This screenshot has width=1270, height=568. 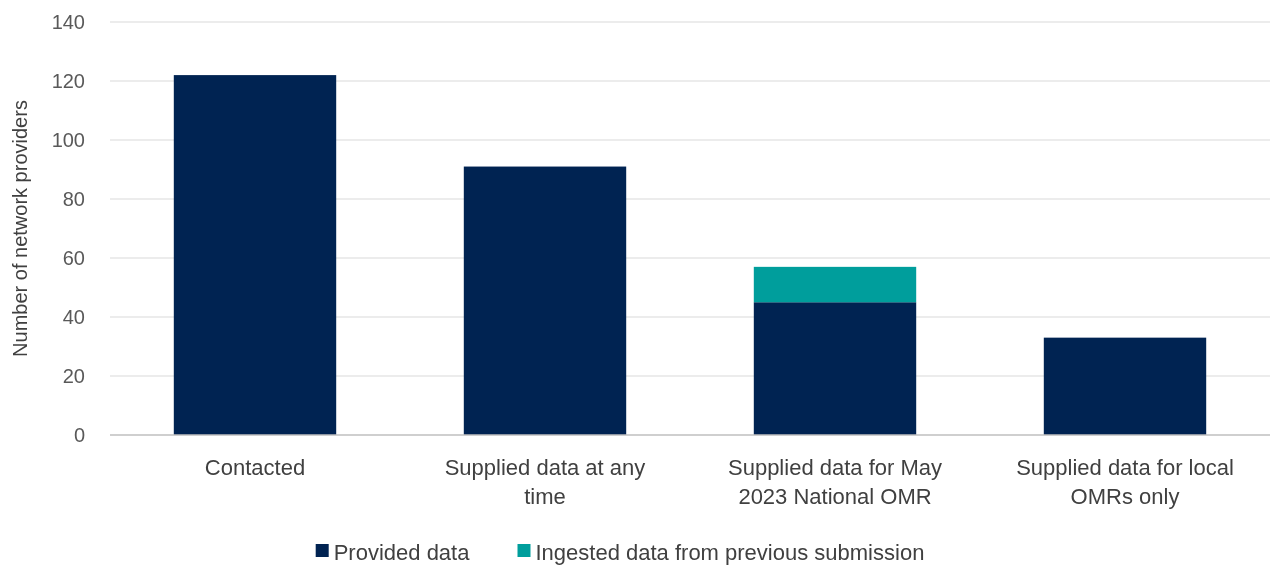 What do you see at coordinates (73, 199) in the screenshot?
I see `y-tick-label: 80` at bounding box center [73, 199].